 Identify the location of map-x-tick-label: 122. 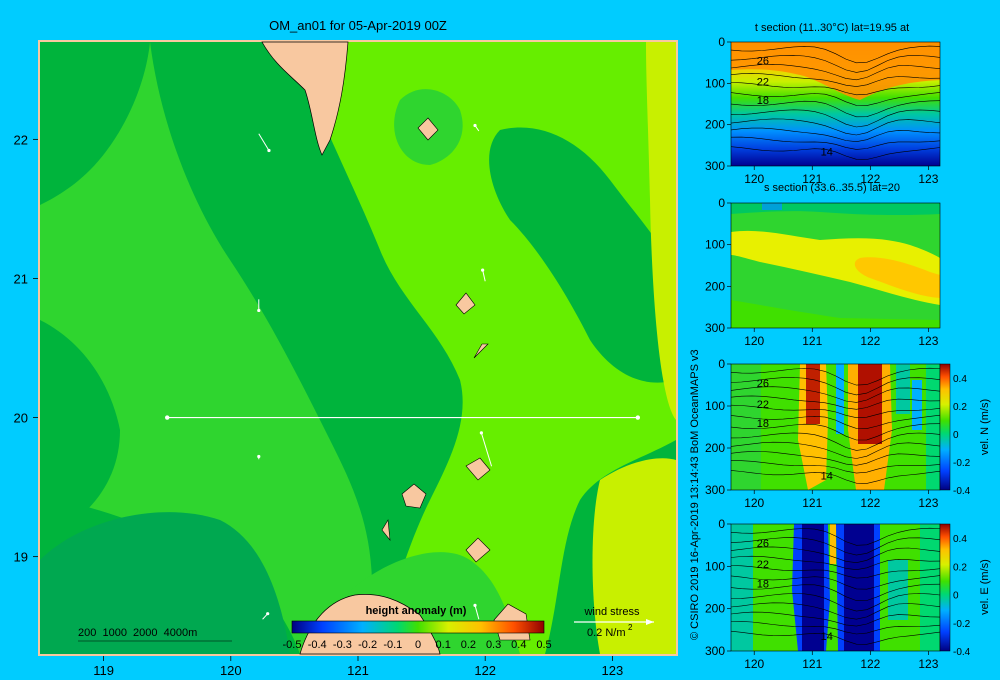
(485, 670).